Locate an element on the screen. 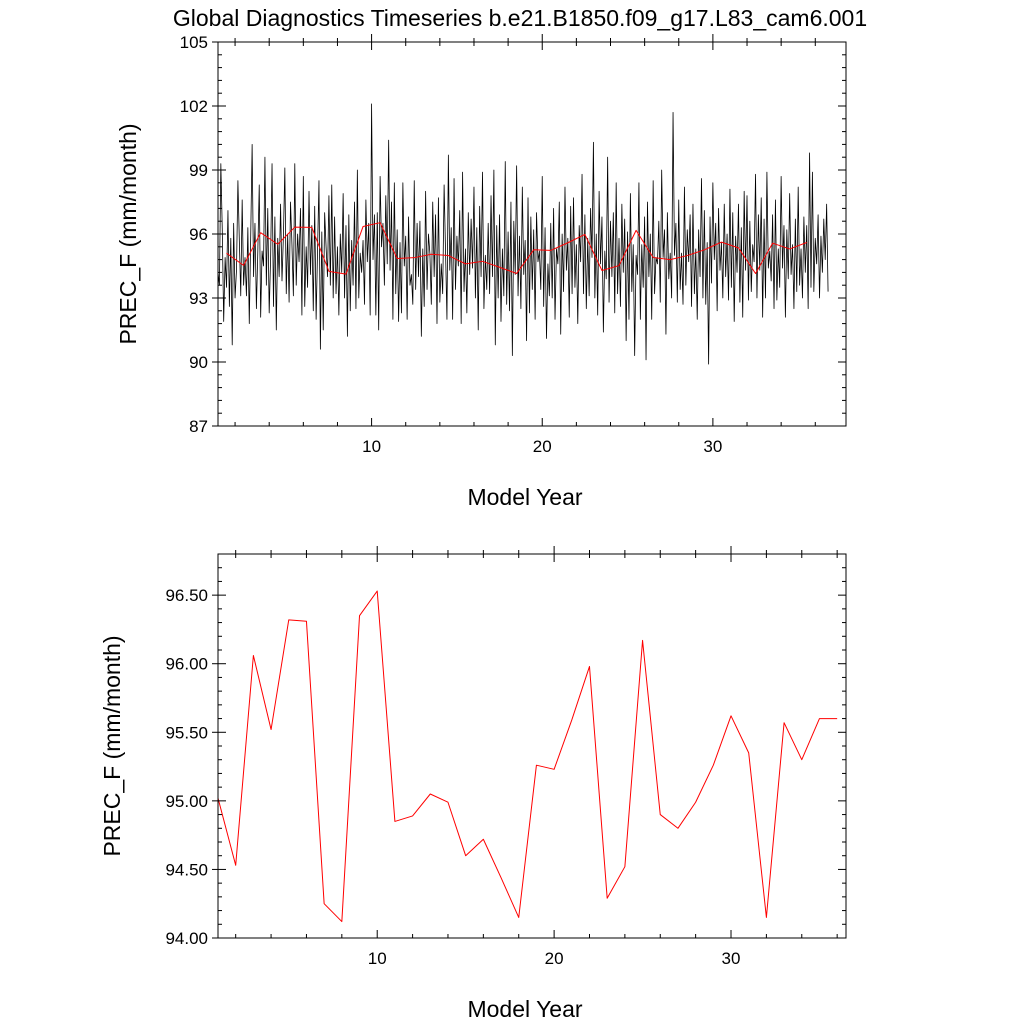 This screenshot has height=1024, width=1024. ytick-label: 95.50 is located at coordinates (186, 732).